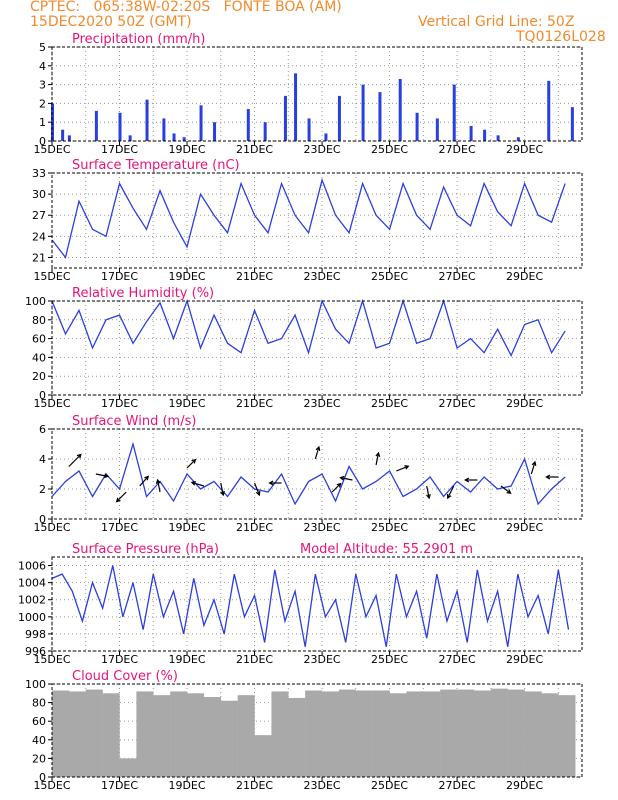  What do you see at coordinates (35, 651) in the screenshot?
I see `y-tick-label: 996` at bounding box center [35, 651].